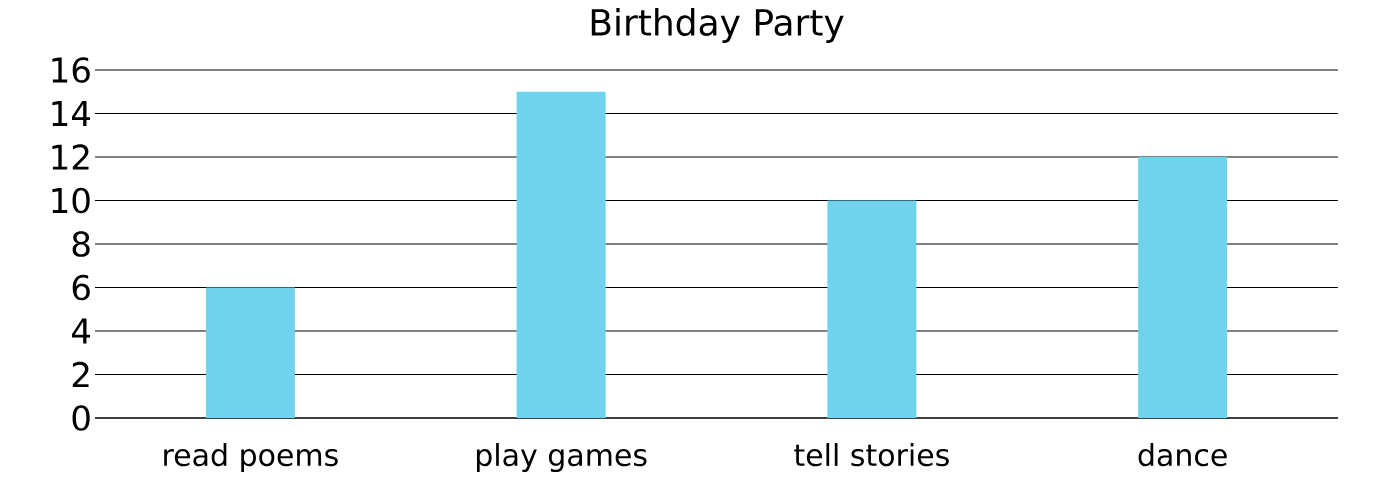  Describe the element at coordinates (561, 458) in the screenshot. I see `x-tick-label: play games` at that location.